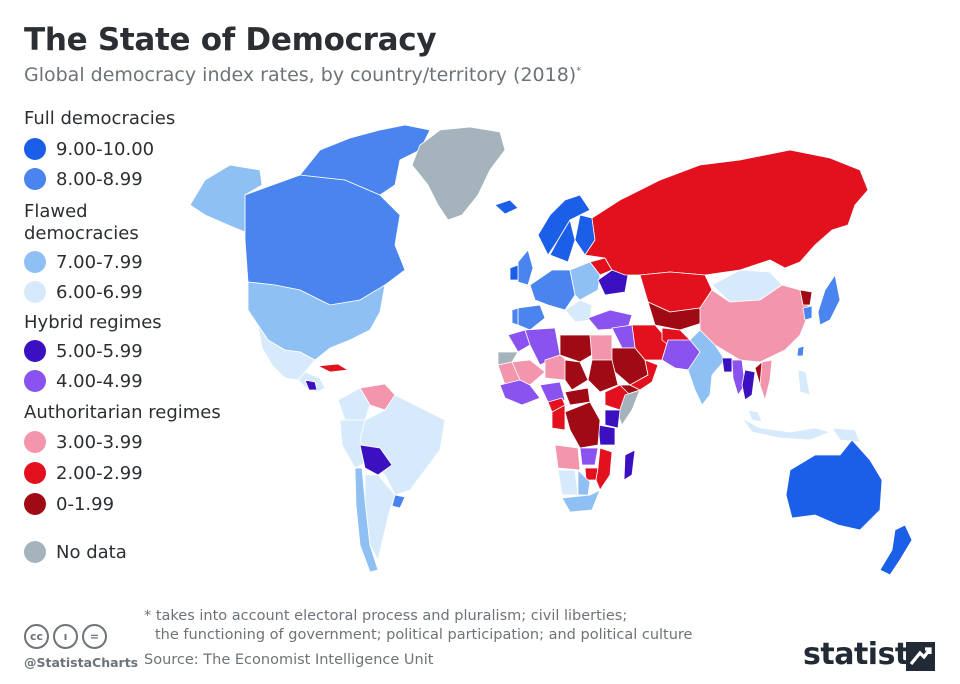  I want to click on legend-item-4-5: 4.00-4.99, so click(83, 381).